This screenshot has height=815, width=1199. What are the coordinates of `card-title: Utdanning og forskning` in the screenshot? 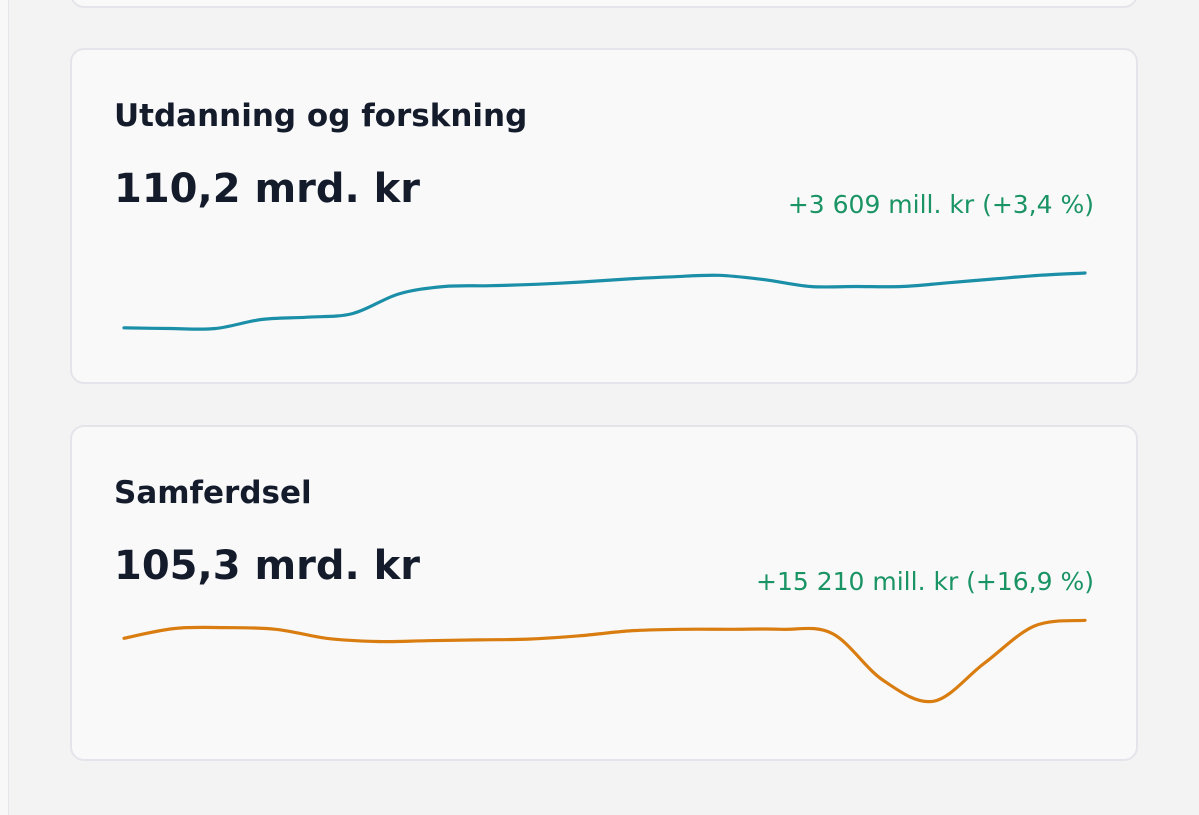 It's located at (321, 116).